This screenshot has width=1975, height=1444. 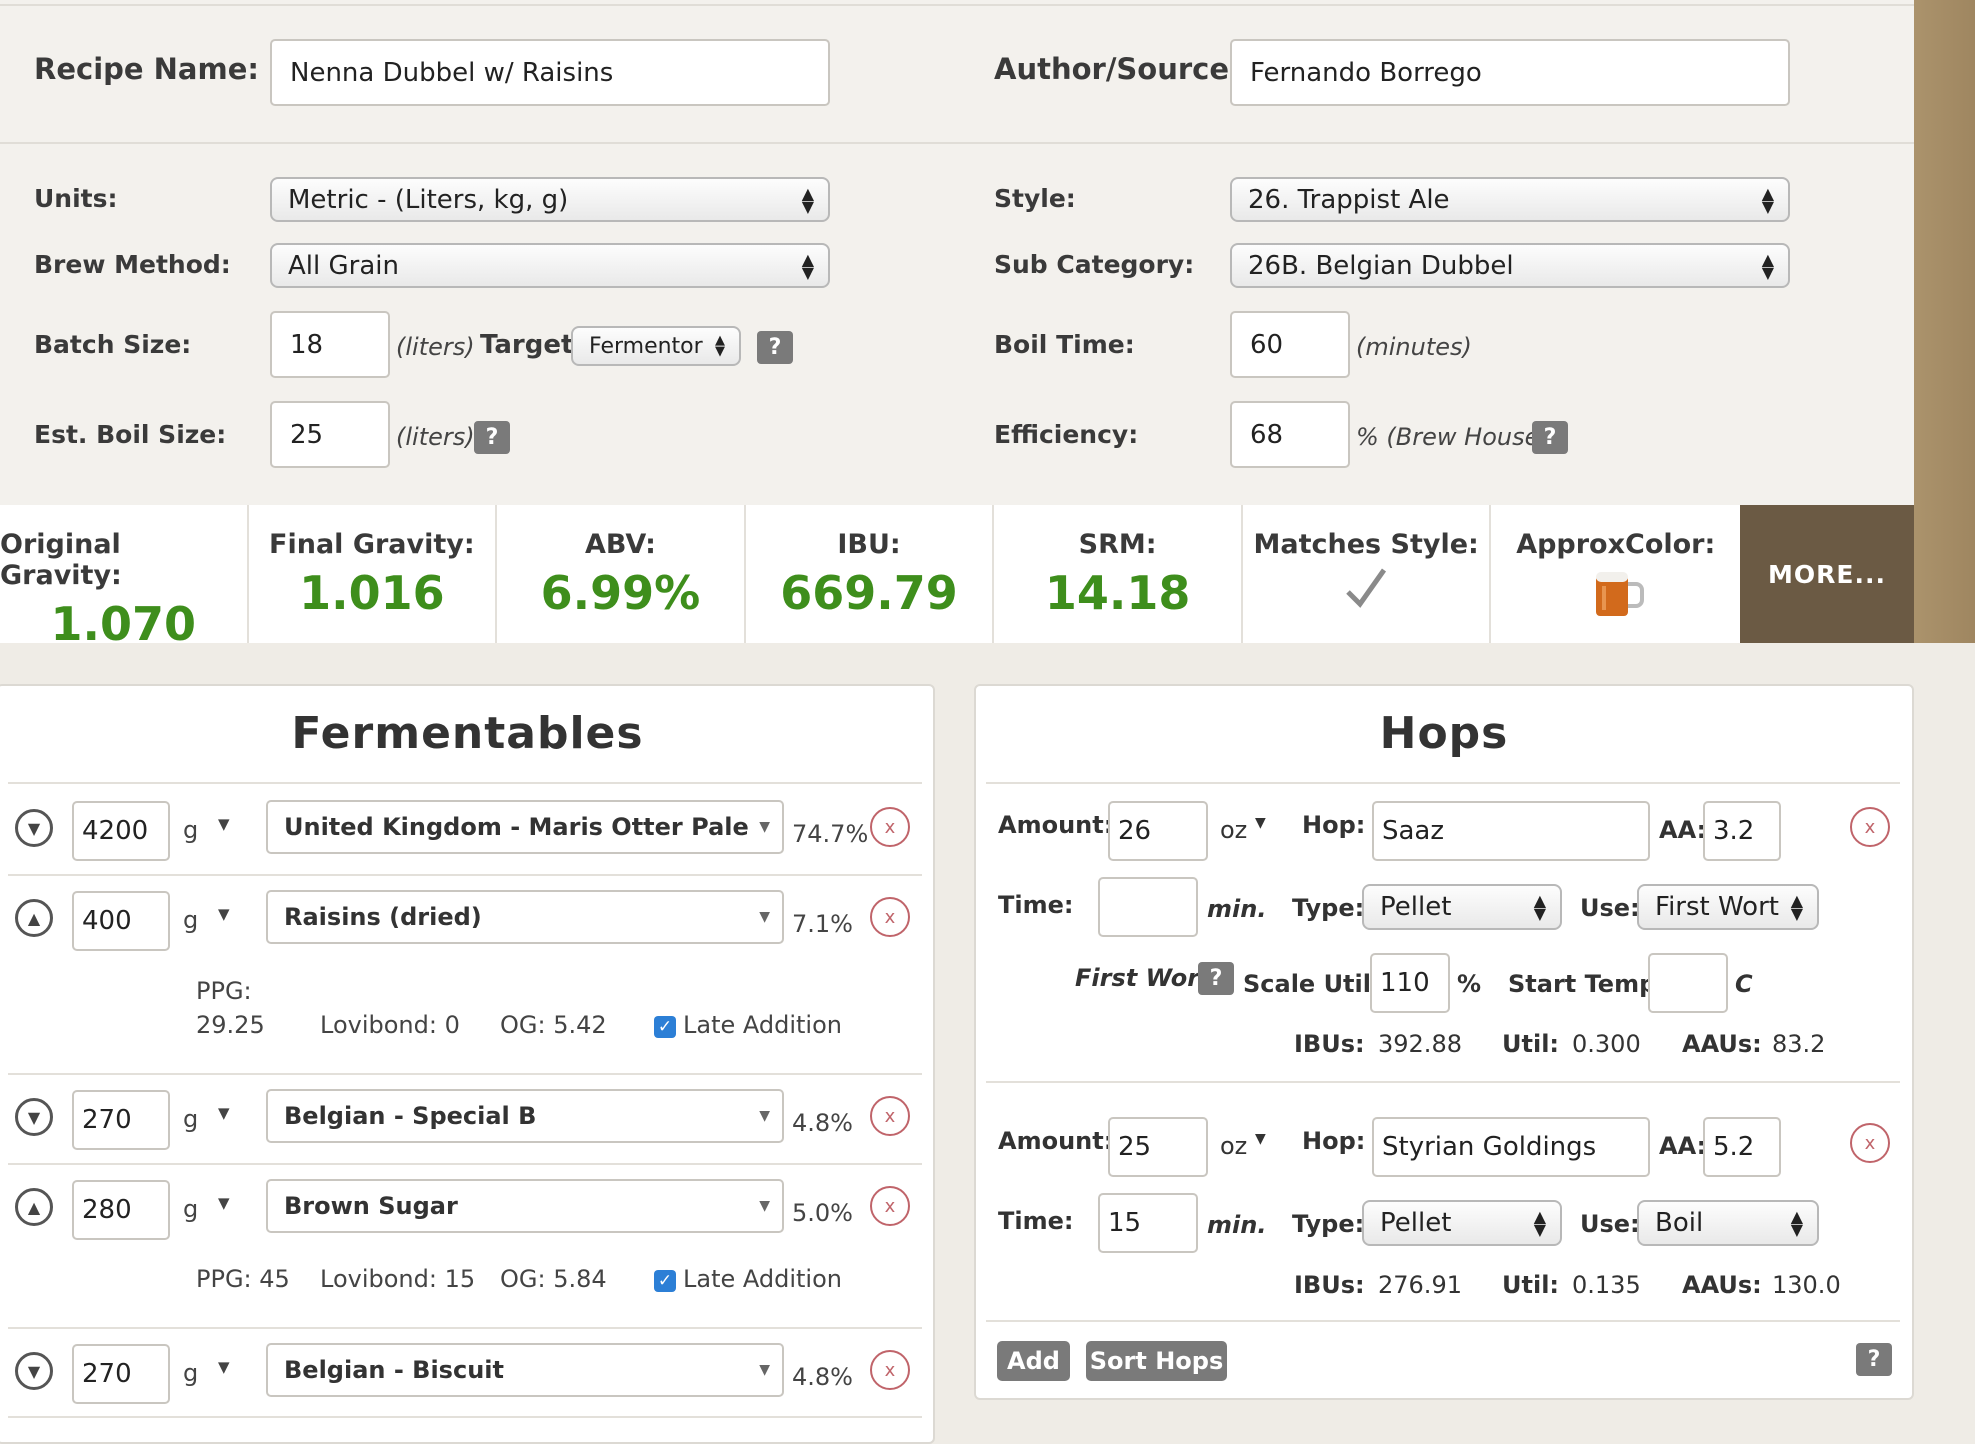 I want to click on fermentable-amount-input: 4200, so click(x=121, y=831).